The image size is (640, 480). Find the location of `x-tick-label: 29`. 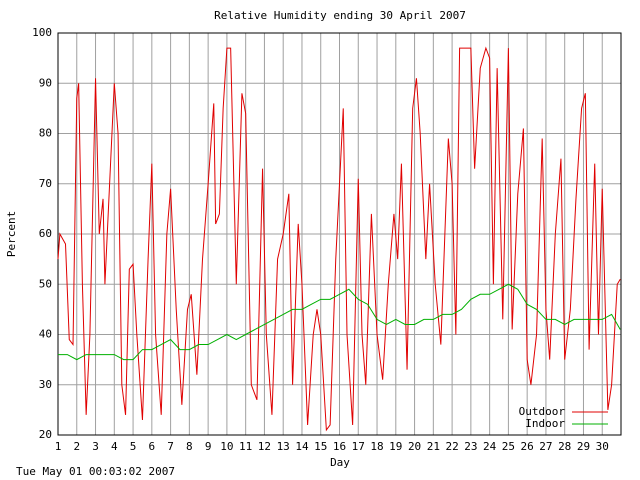

x-tick-label: 29 is located at coordinates (583, 446).